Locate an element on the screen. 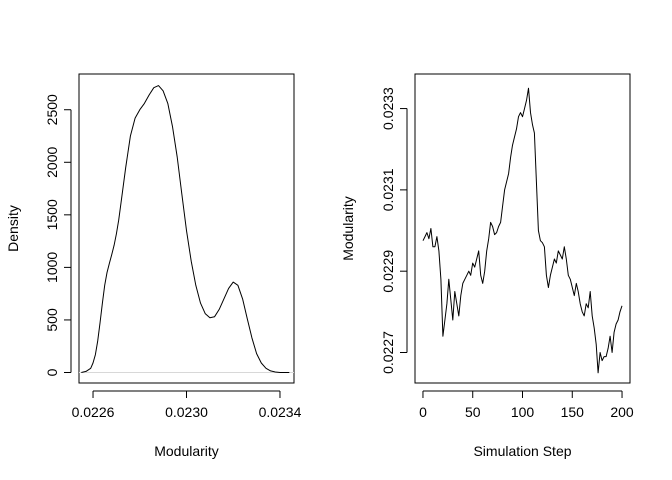  y-tick-label: 2500 is located at coordinates (52, 109).